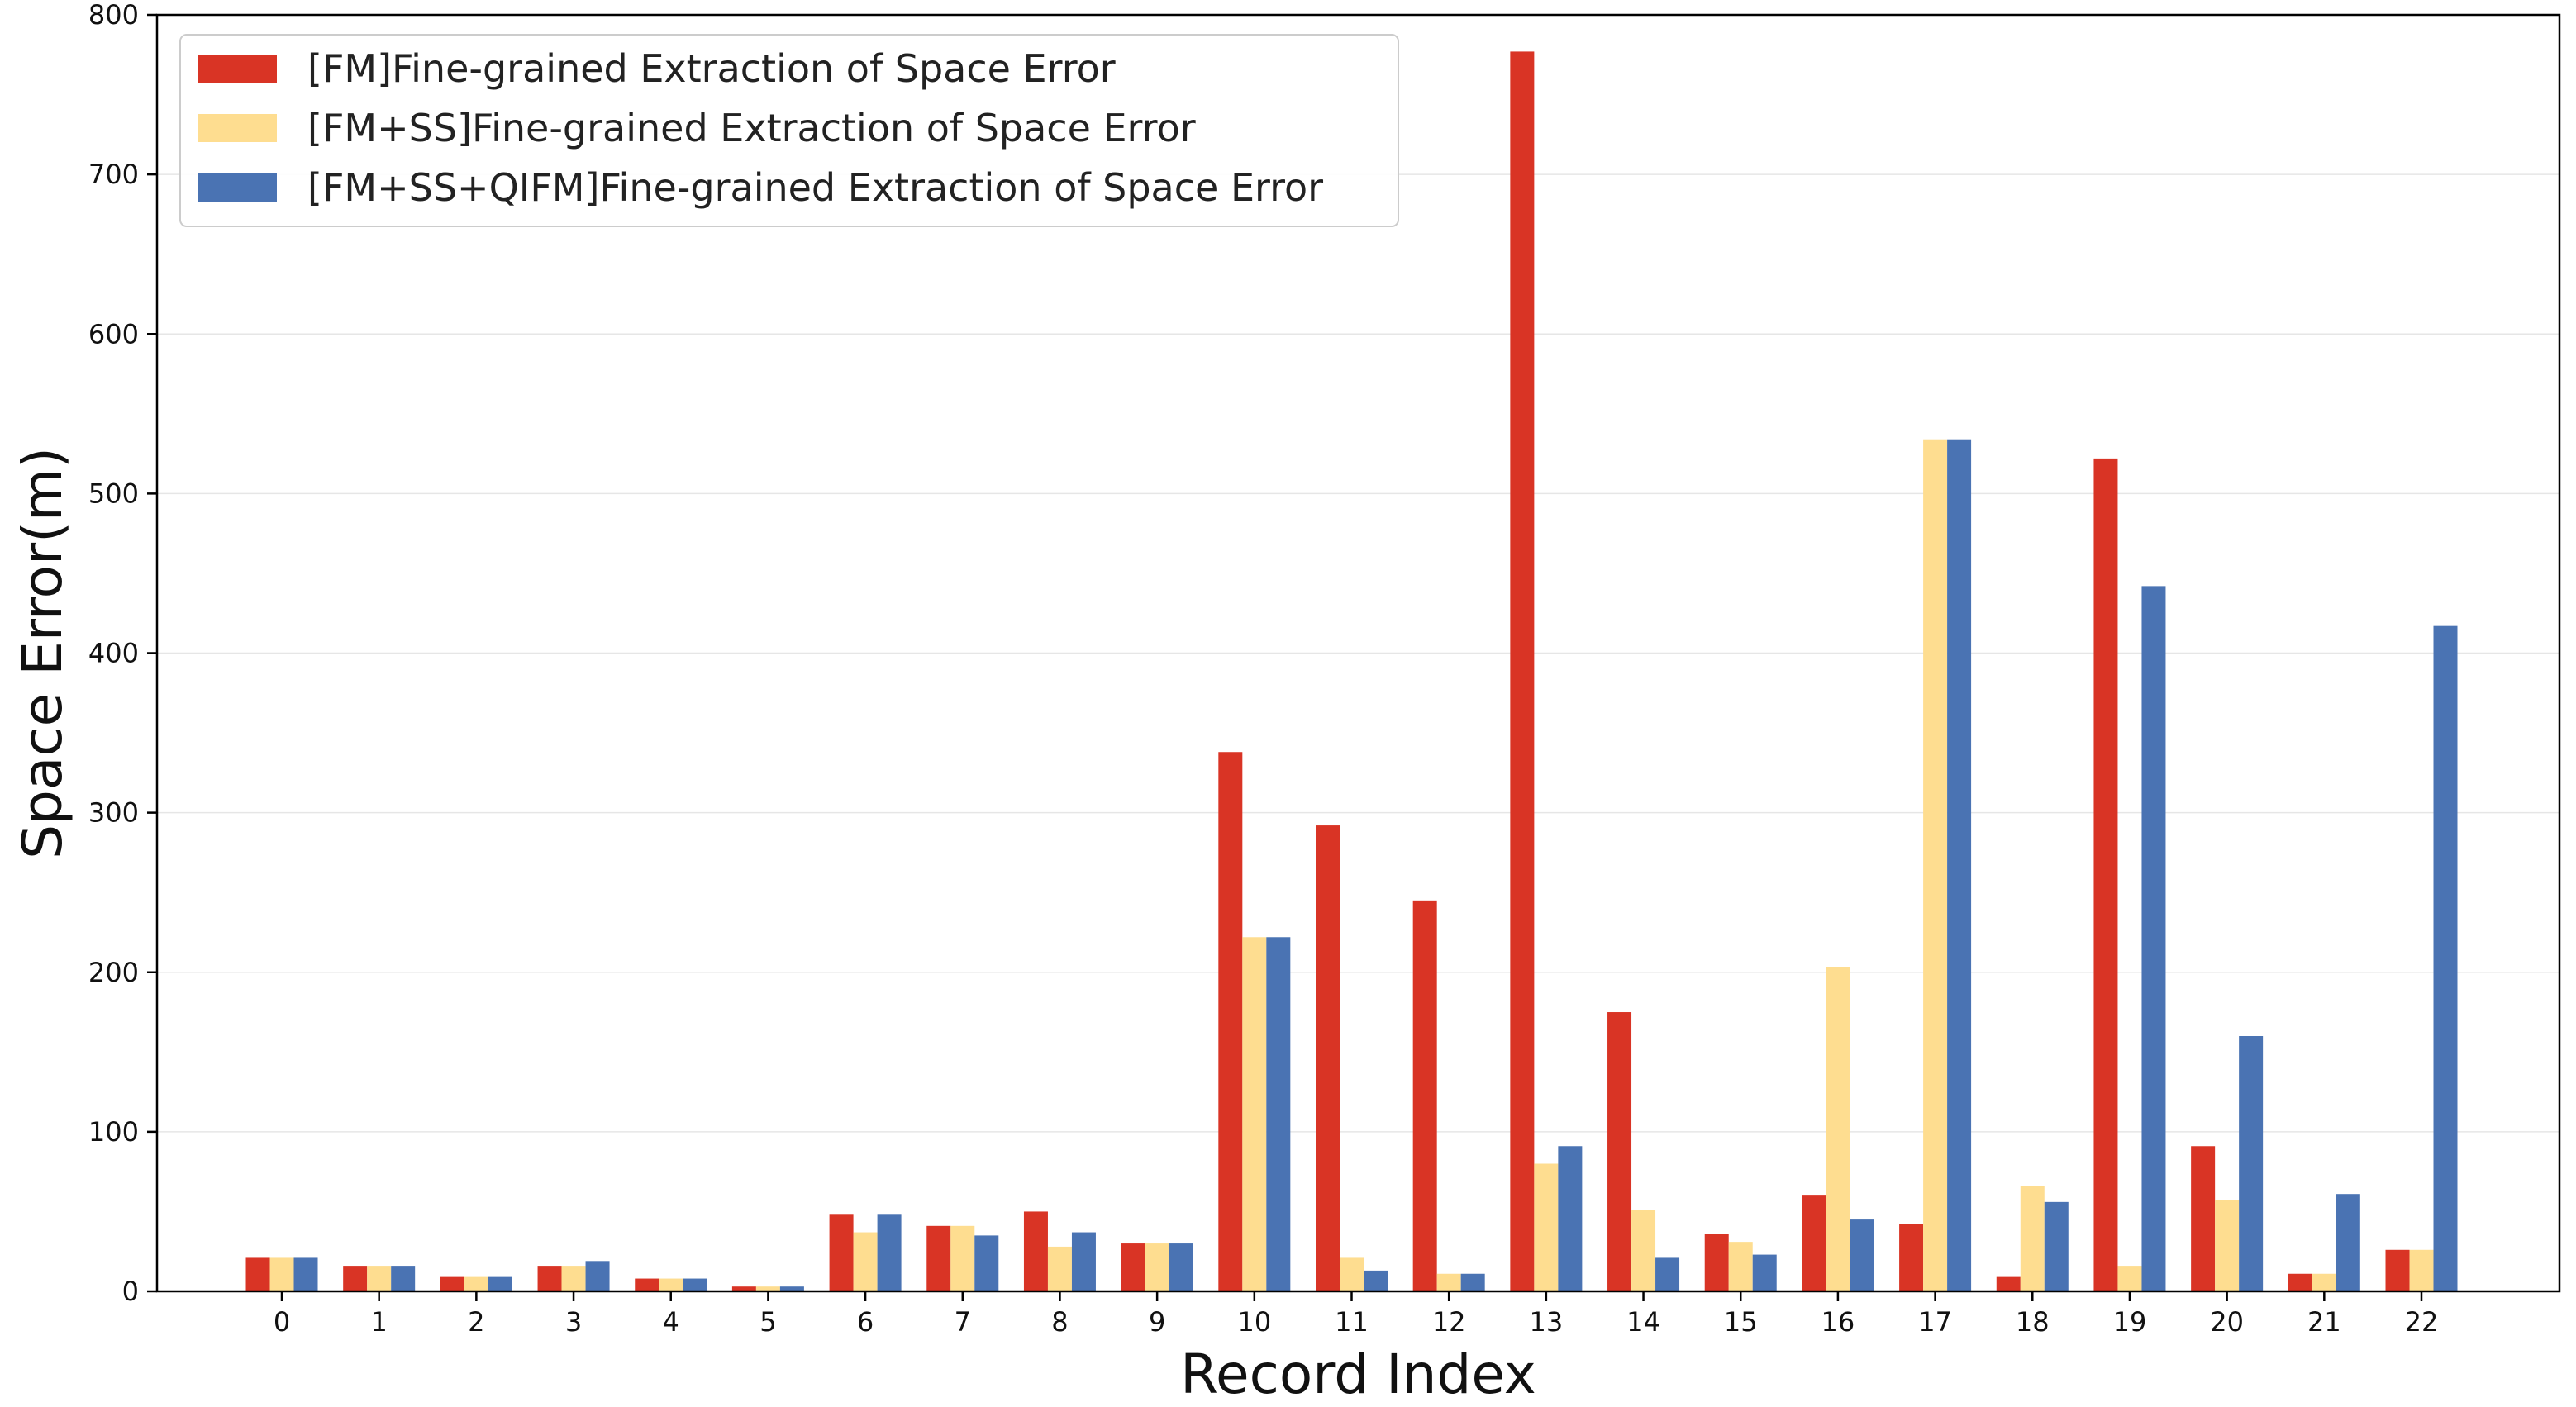 The image size is (2576, 1407). I want to click on y-tick-label: 800, so click(114, 15).